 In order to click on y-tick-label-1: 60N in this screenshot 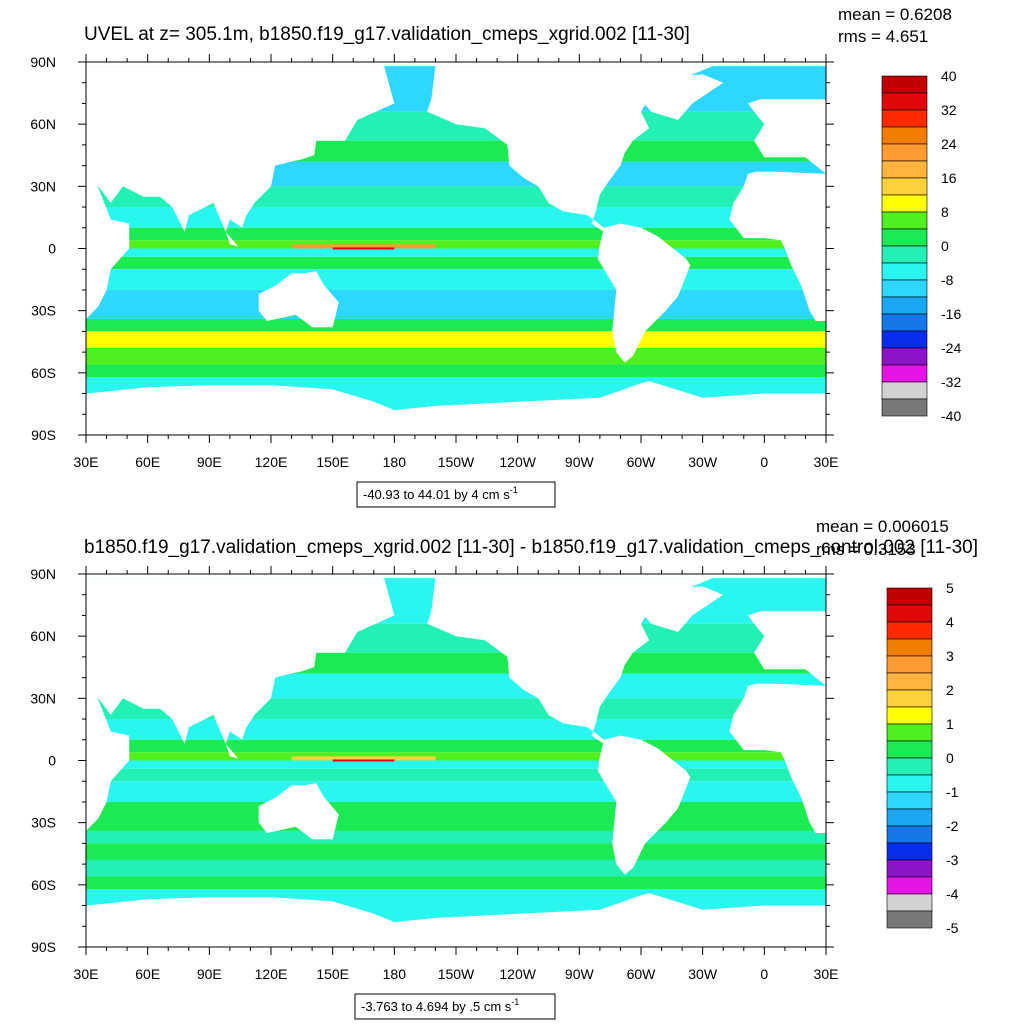, I will do `click(43, 124)`.